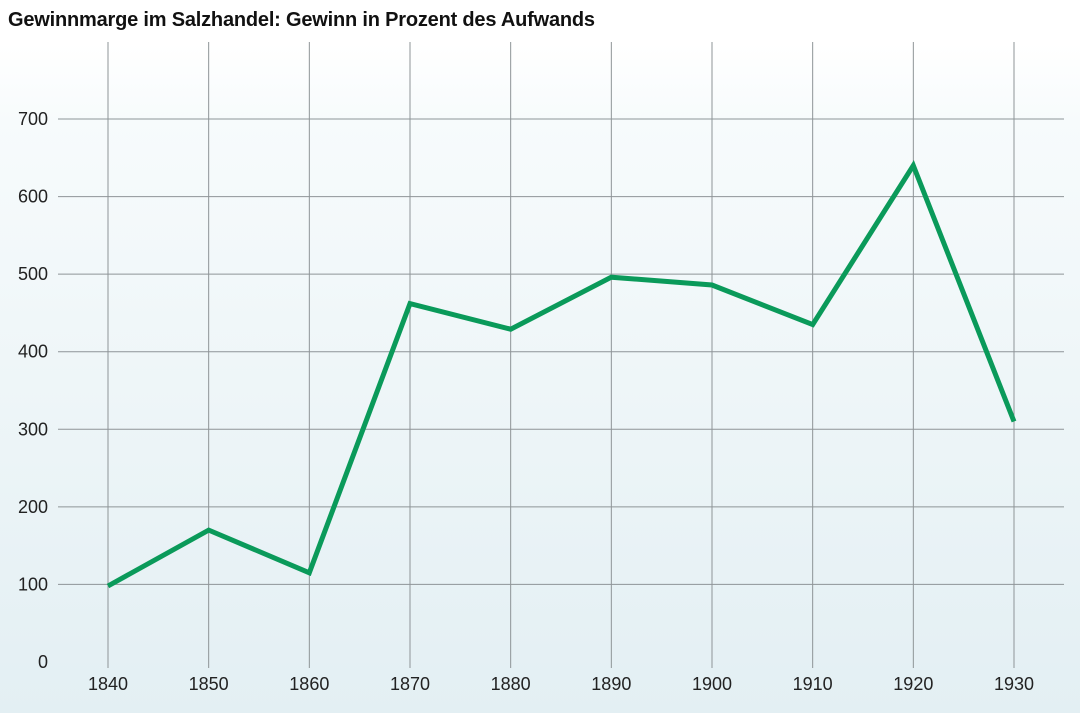 The width and height of the screenshot is (1080, 713). What do you see at coordinates (33, 429) in the screenshot?
I see `y-tick-label: 300` at bounding box center [33, 429].